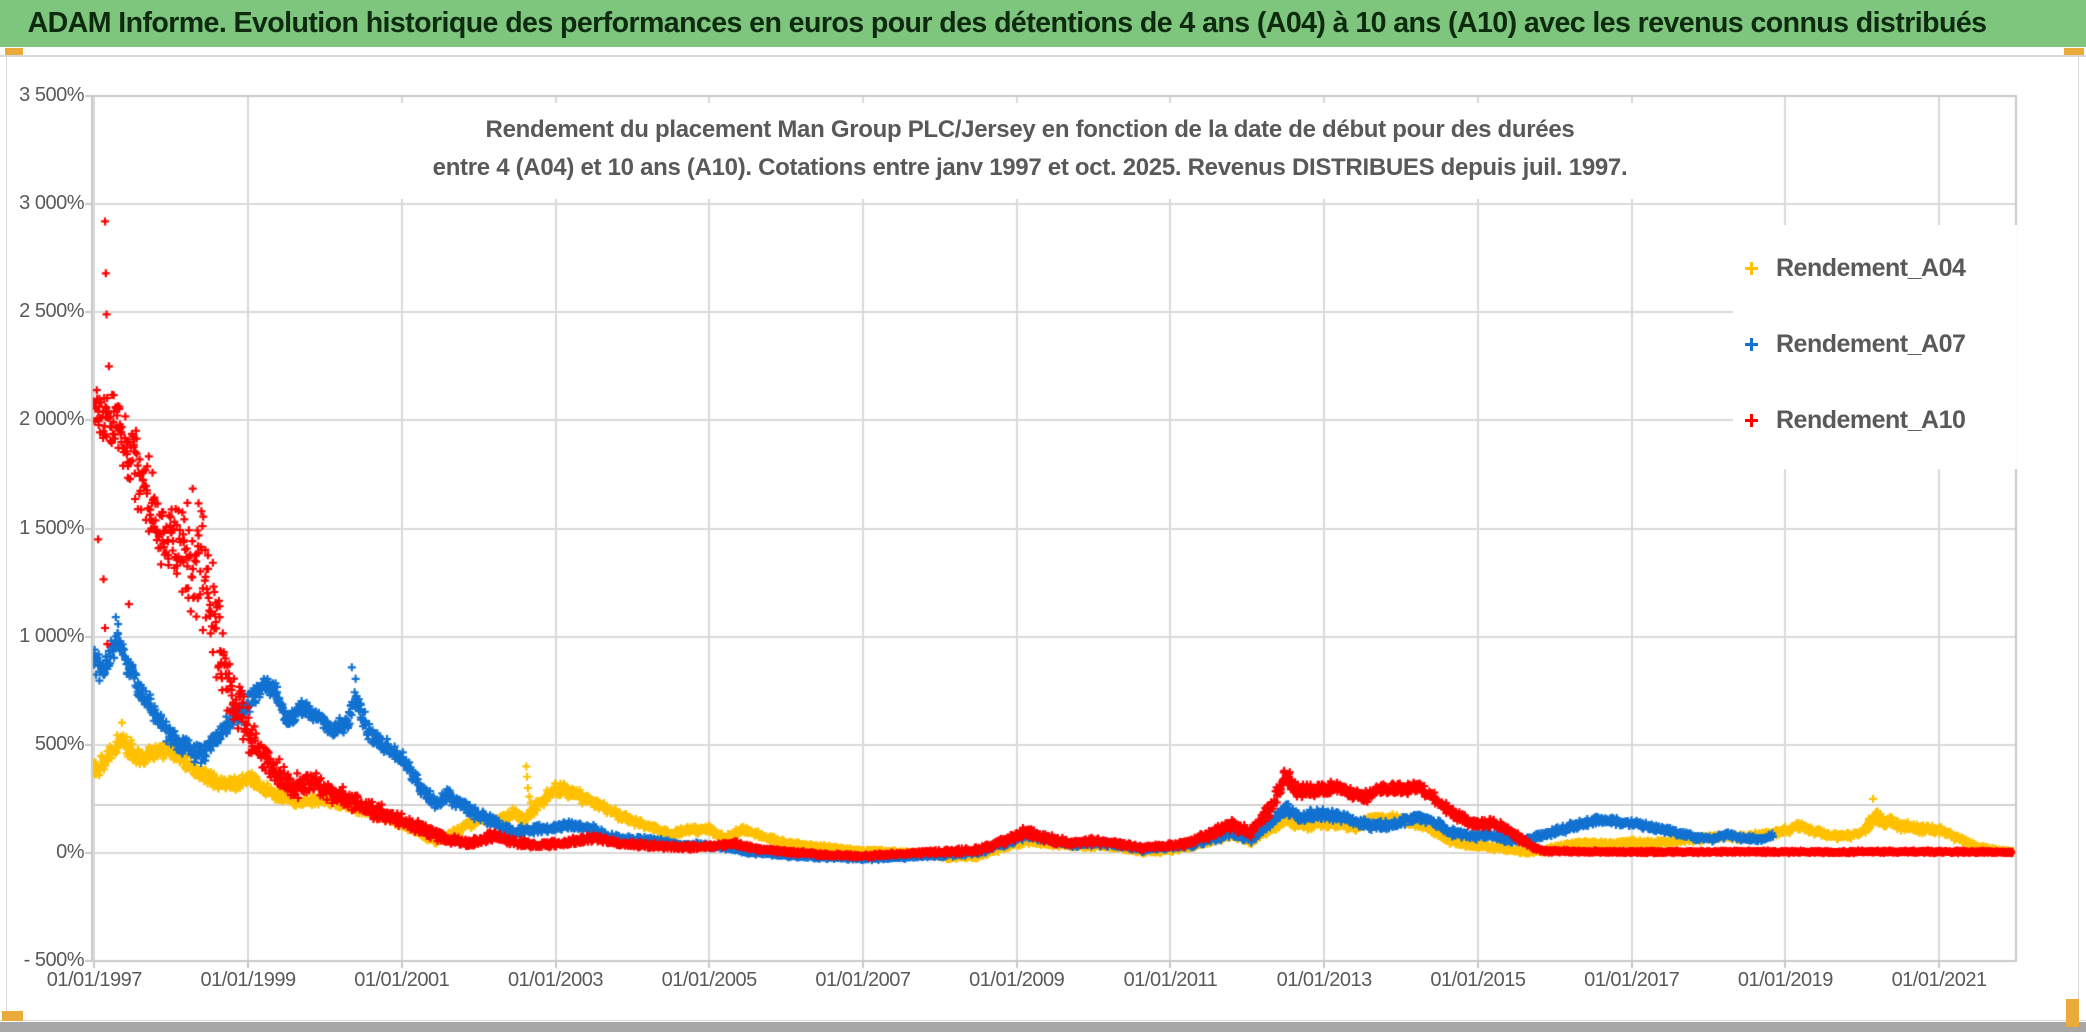 This screenshot has height=1032, width=2086. What do you see at coordinates (51, 419) in the screenshot?
I see `y-axis-tick-label: 2 000%` at bounding box center [51, 419].